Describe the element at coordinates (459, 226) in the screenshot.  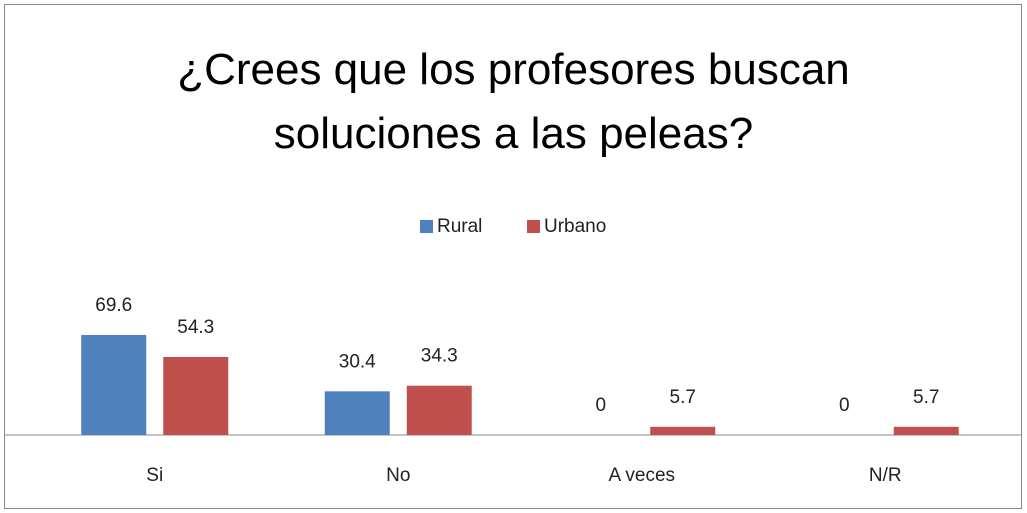
I see `legend-label: Rural` at that location.